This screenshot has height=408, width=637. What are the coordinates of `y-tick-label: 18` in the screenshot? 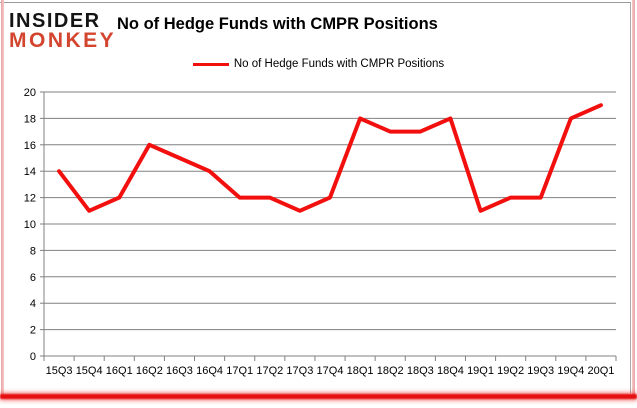 It's located at (30, 119).